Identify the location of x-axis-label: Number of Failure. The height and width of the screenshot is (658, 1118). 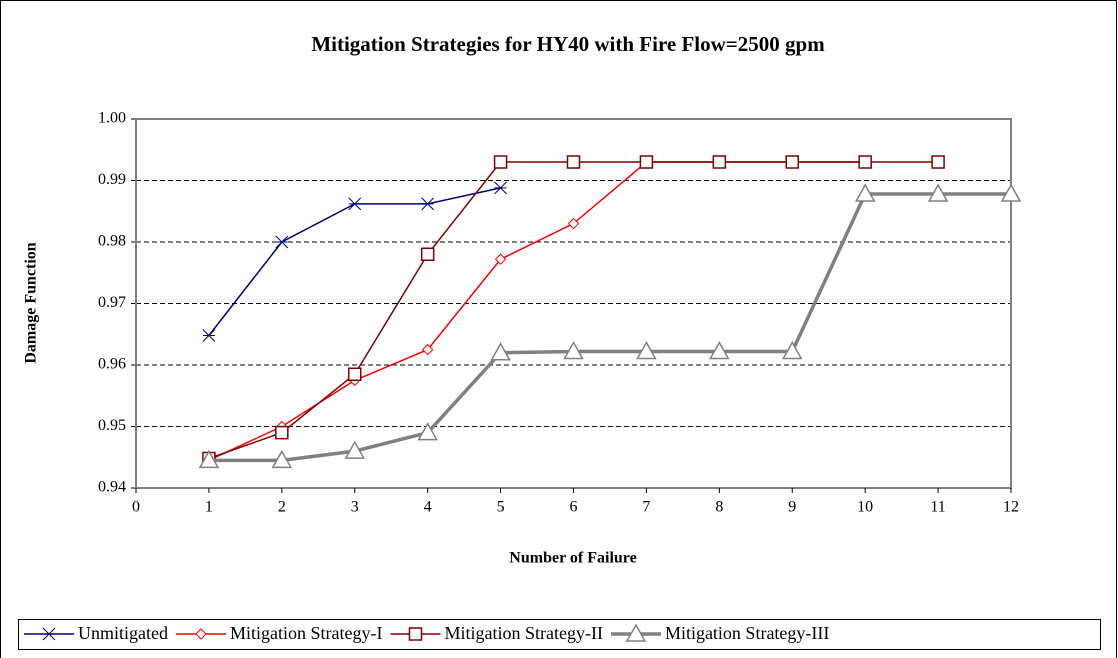
(572, 558).